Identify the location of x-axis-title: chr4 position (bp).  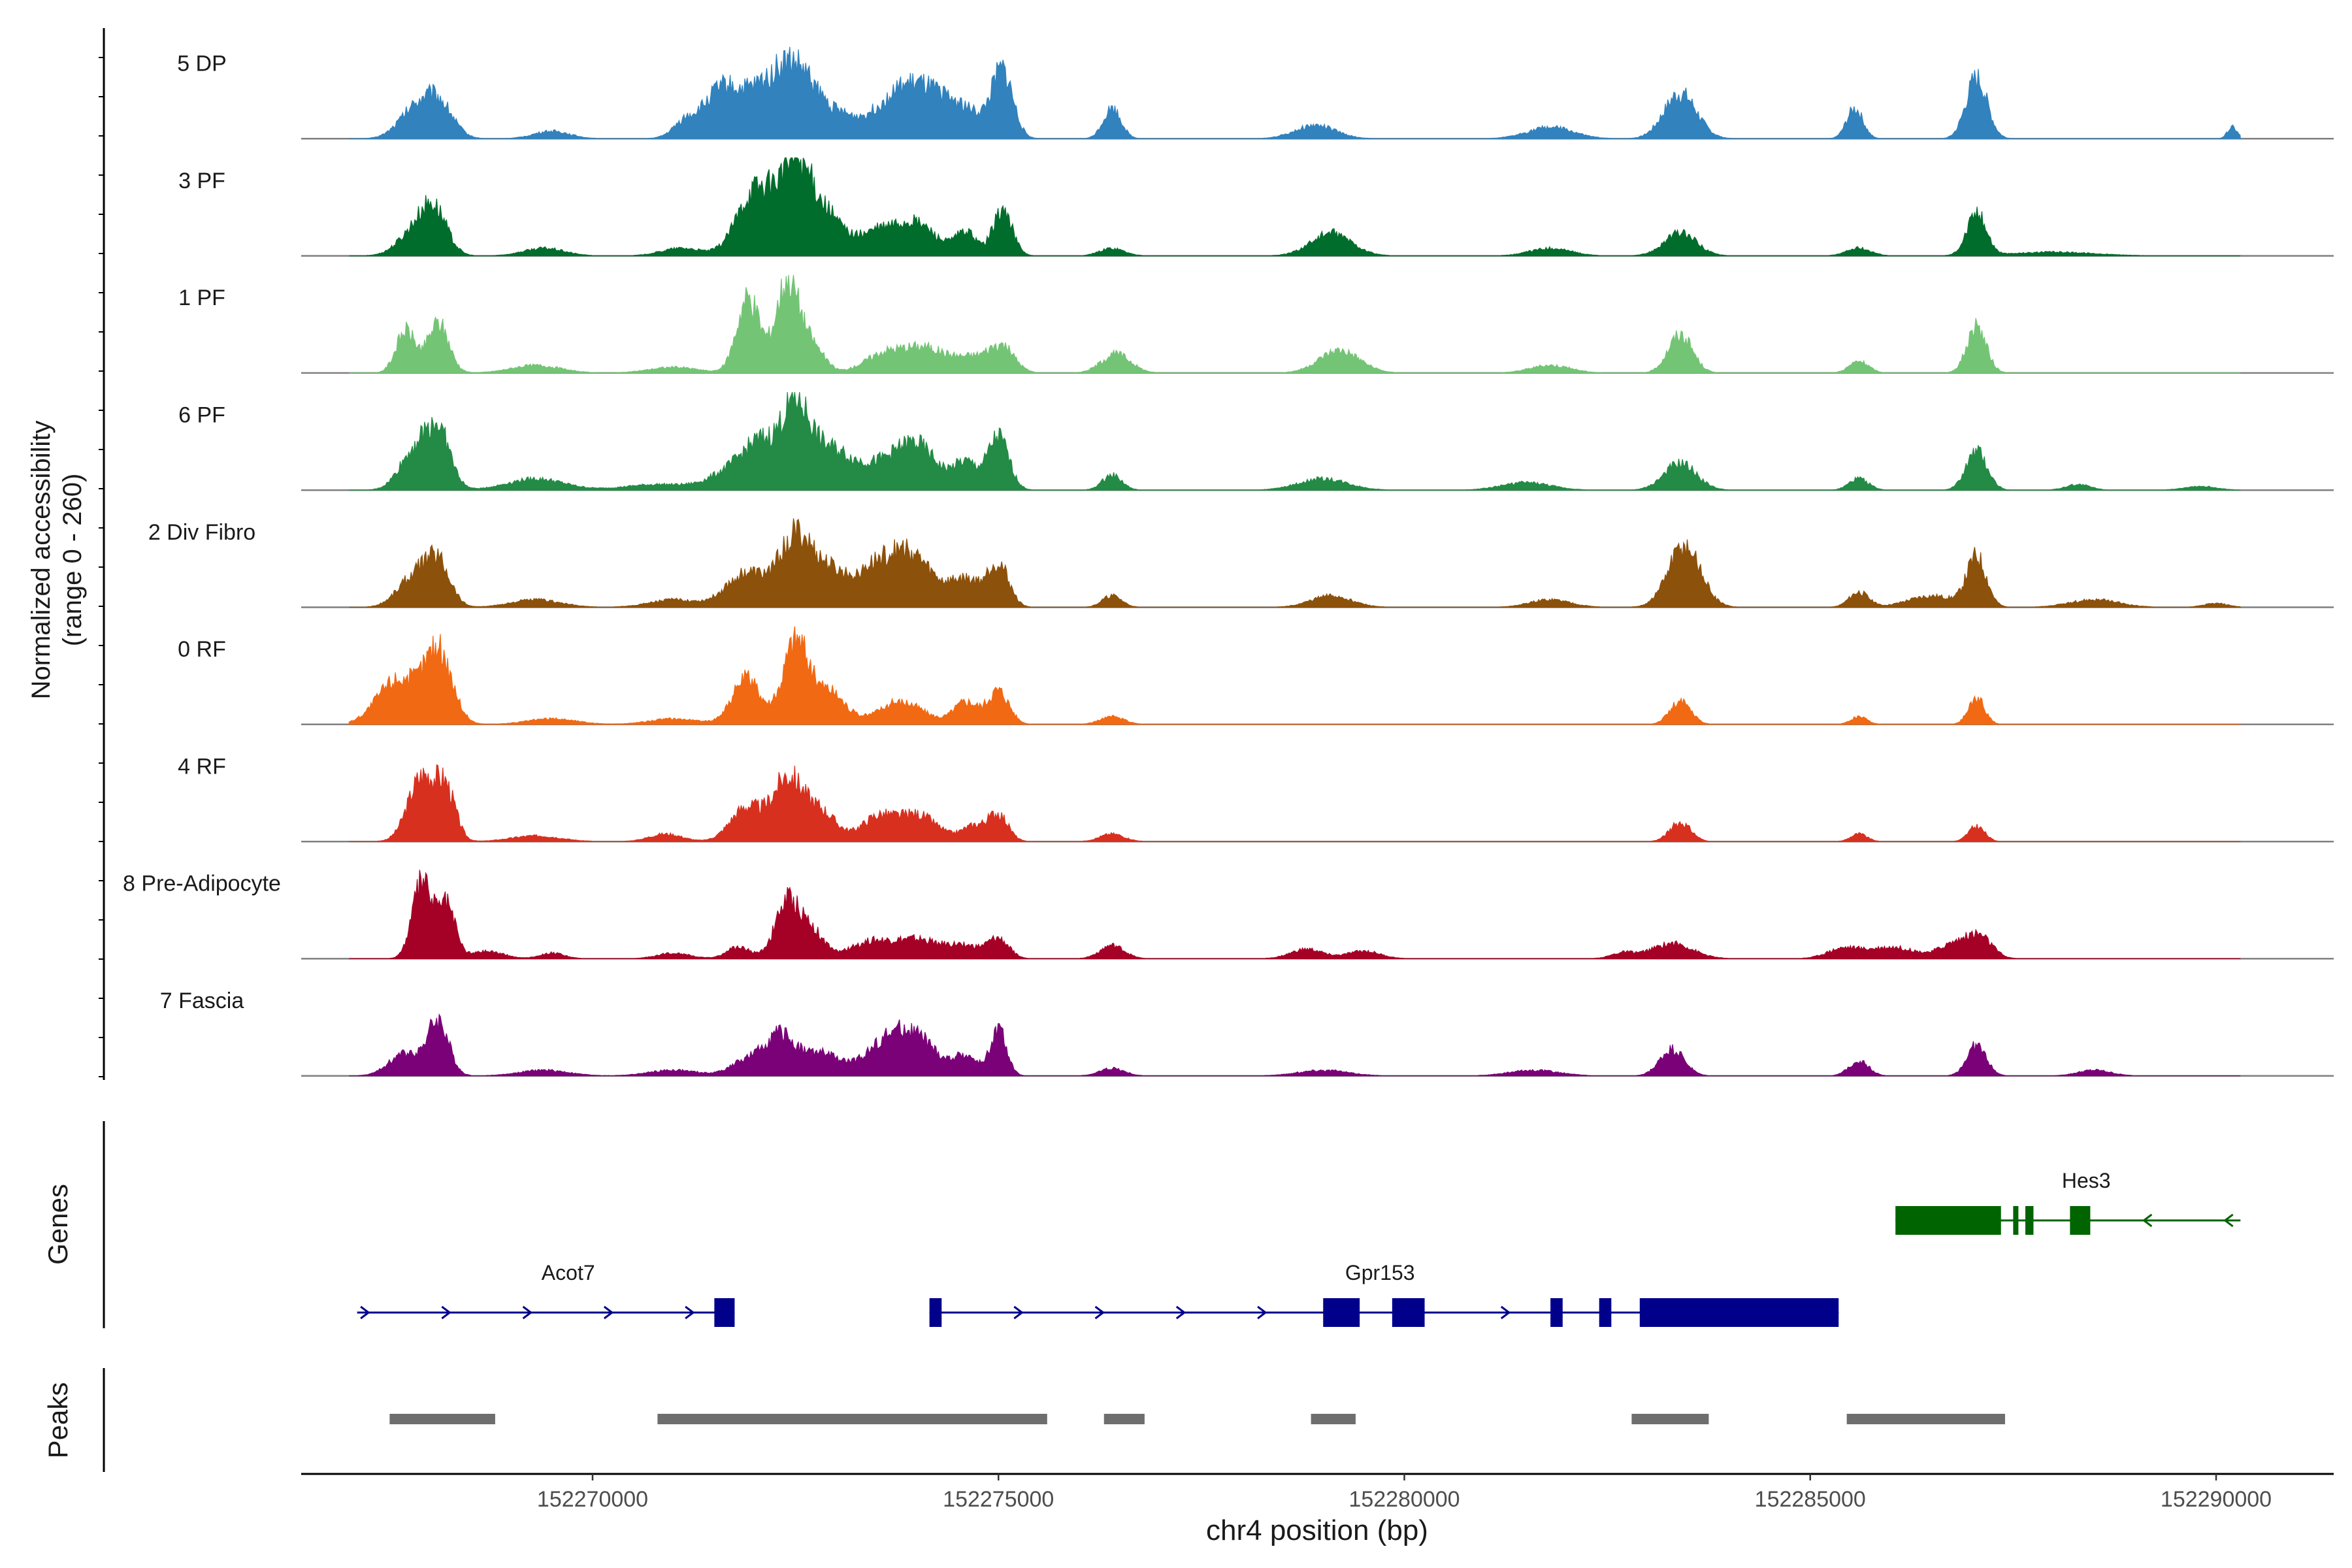
(1317, 1530).